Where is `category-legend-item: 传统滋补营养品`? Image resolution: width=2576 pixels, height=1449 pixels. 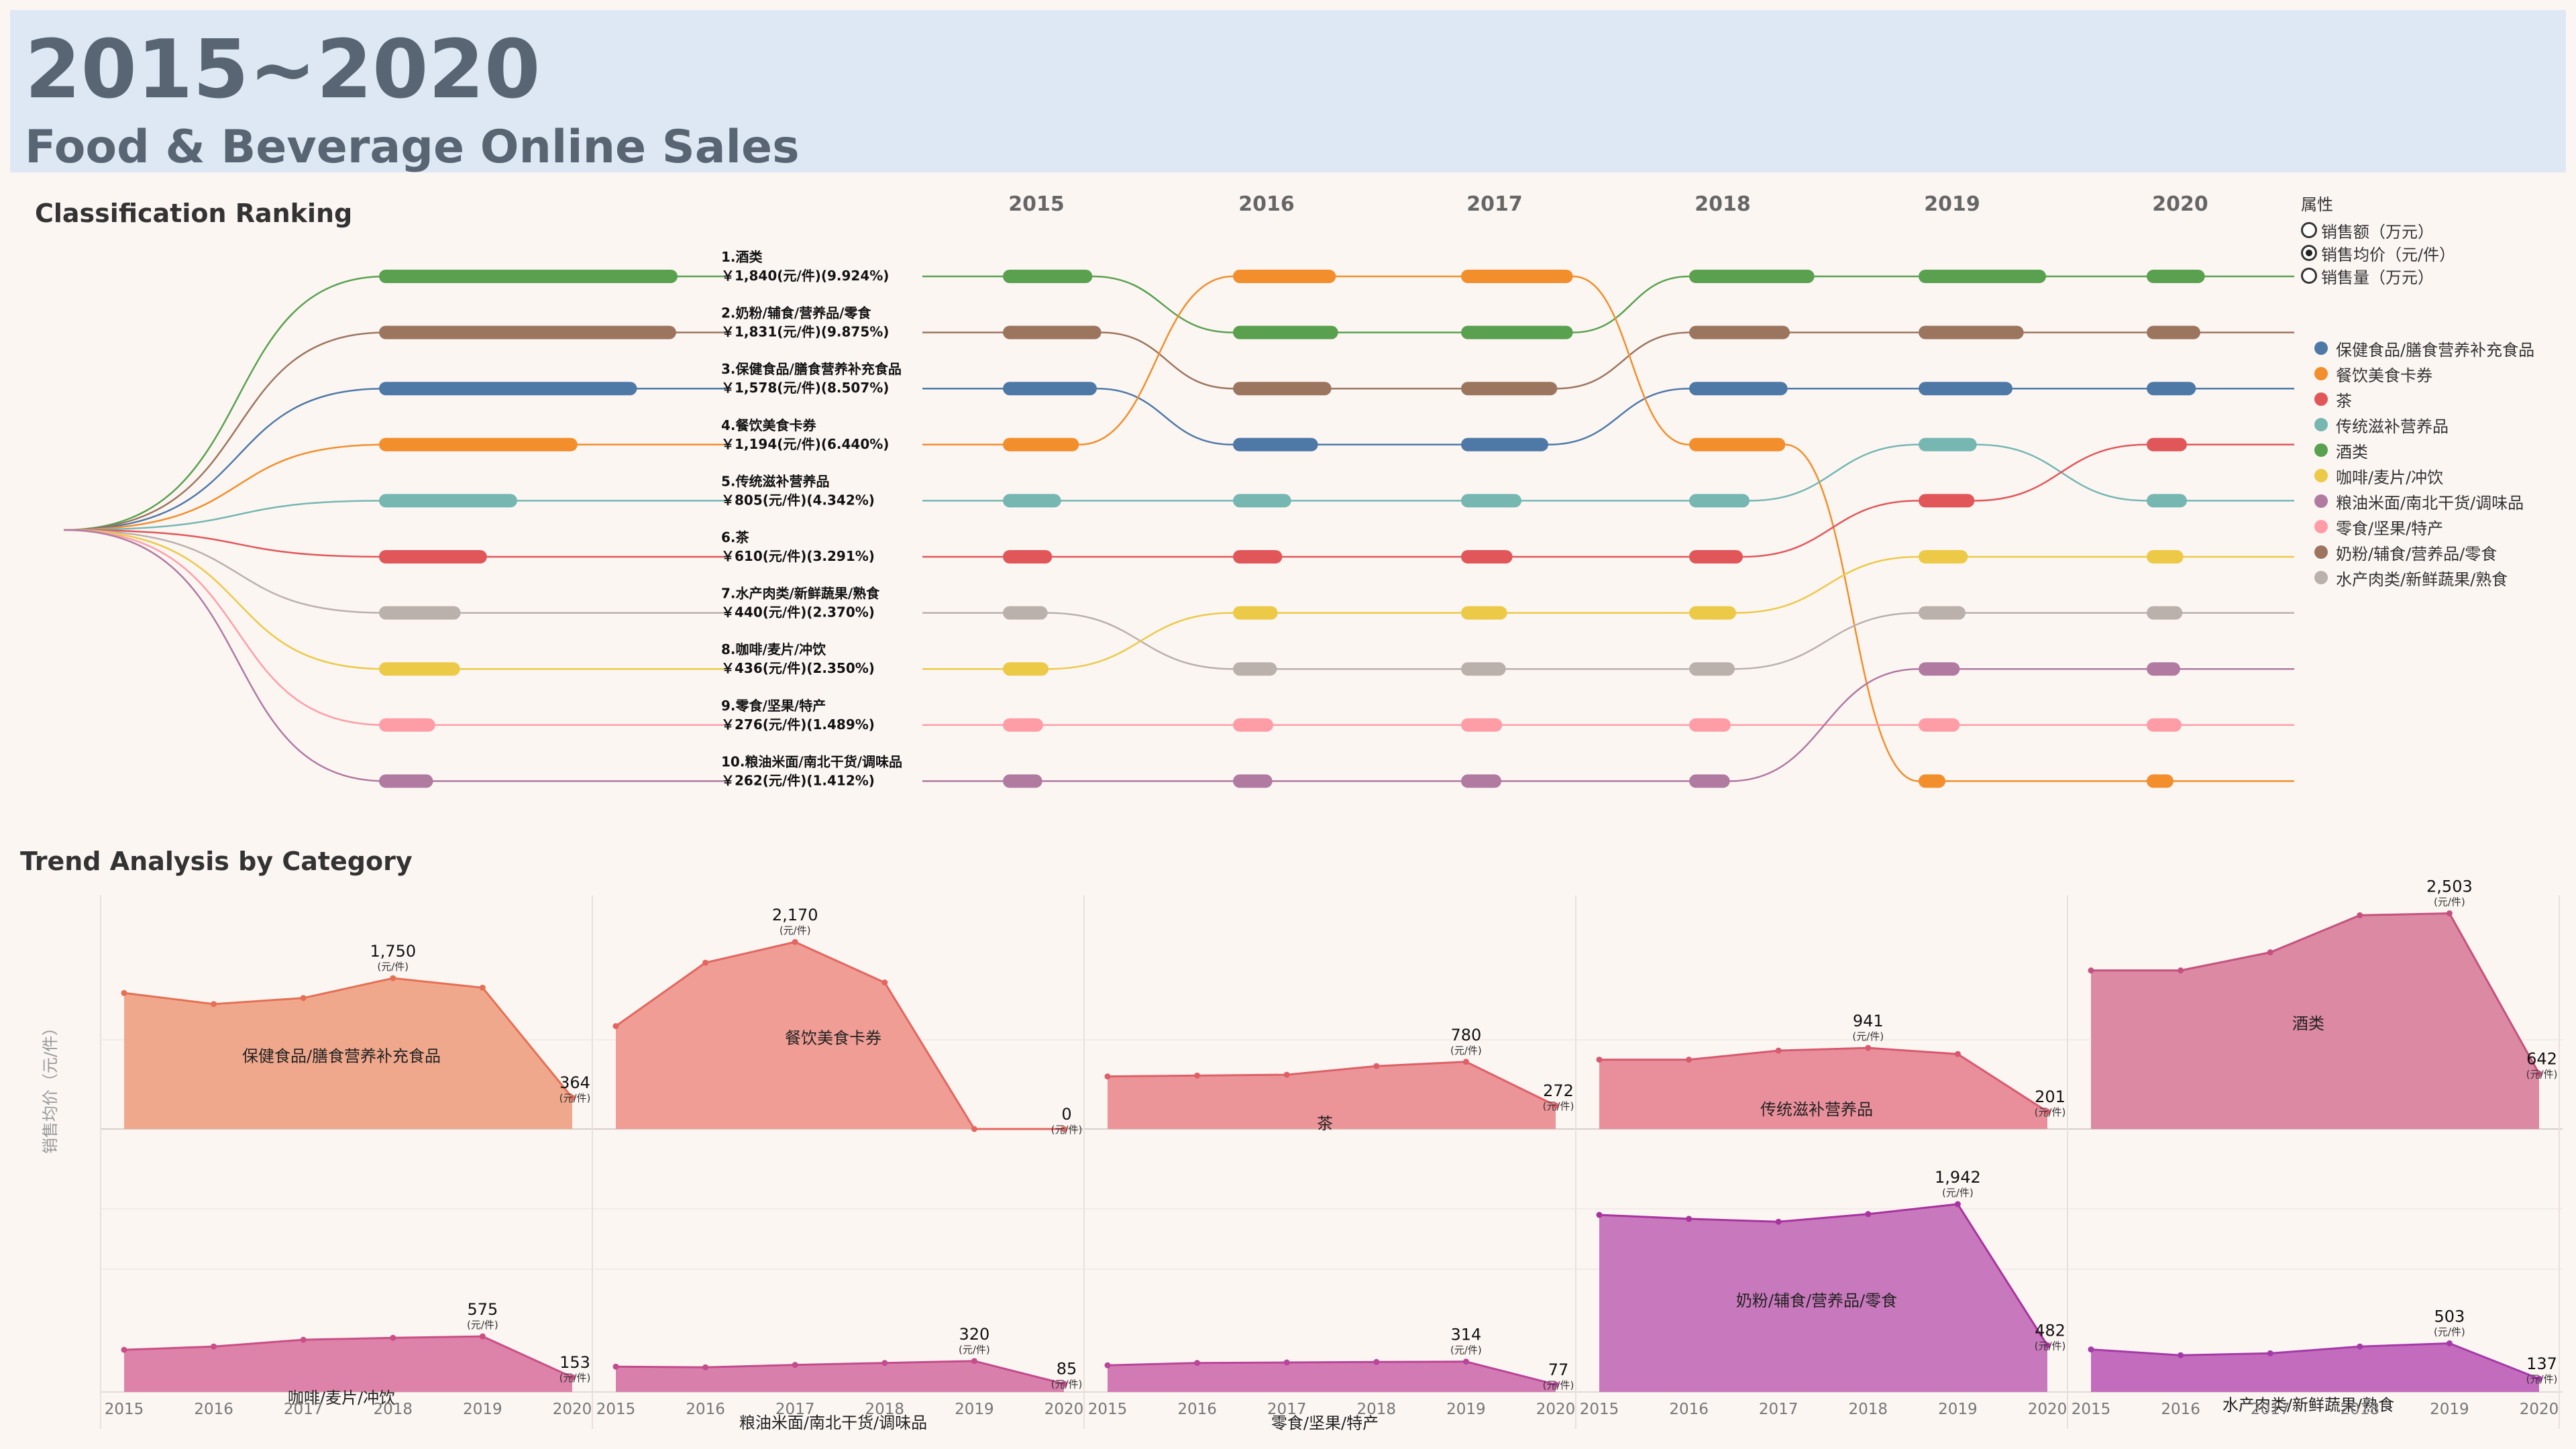 category-legend-item: 传统滋补营养品 is located at coordinates (2424, 424).